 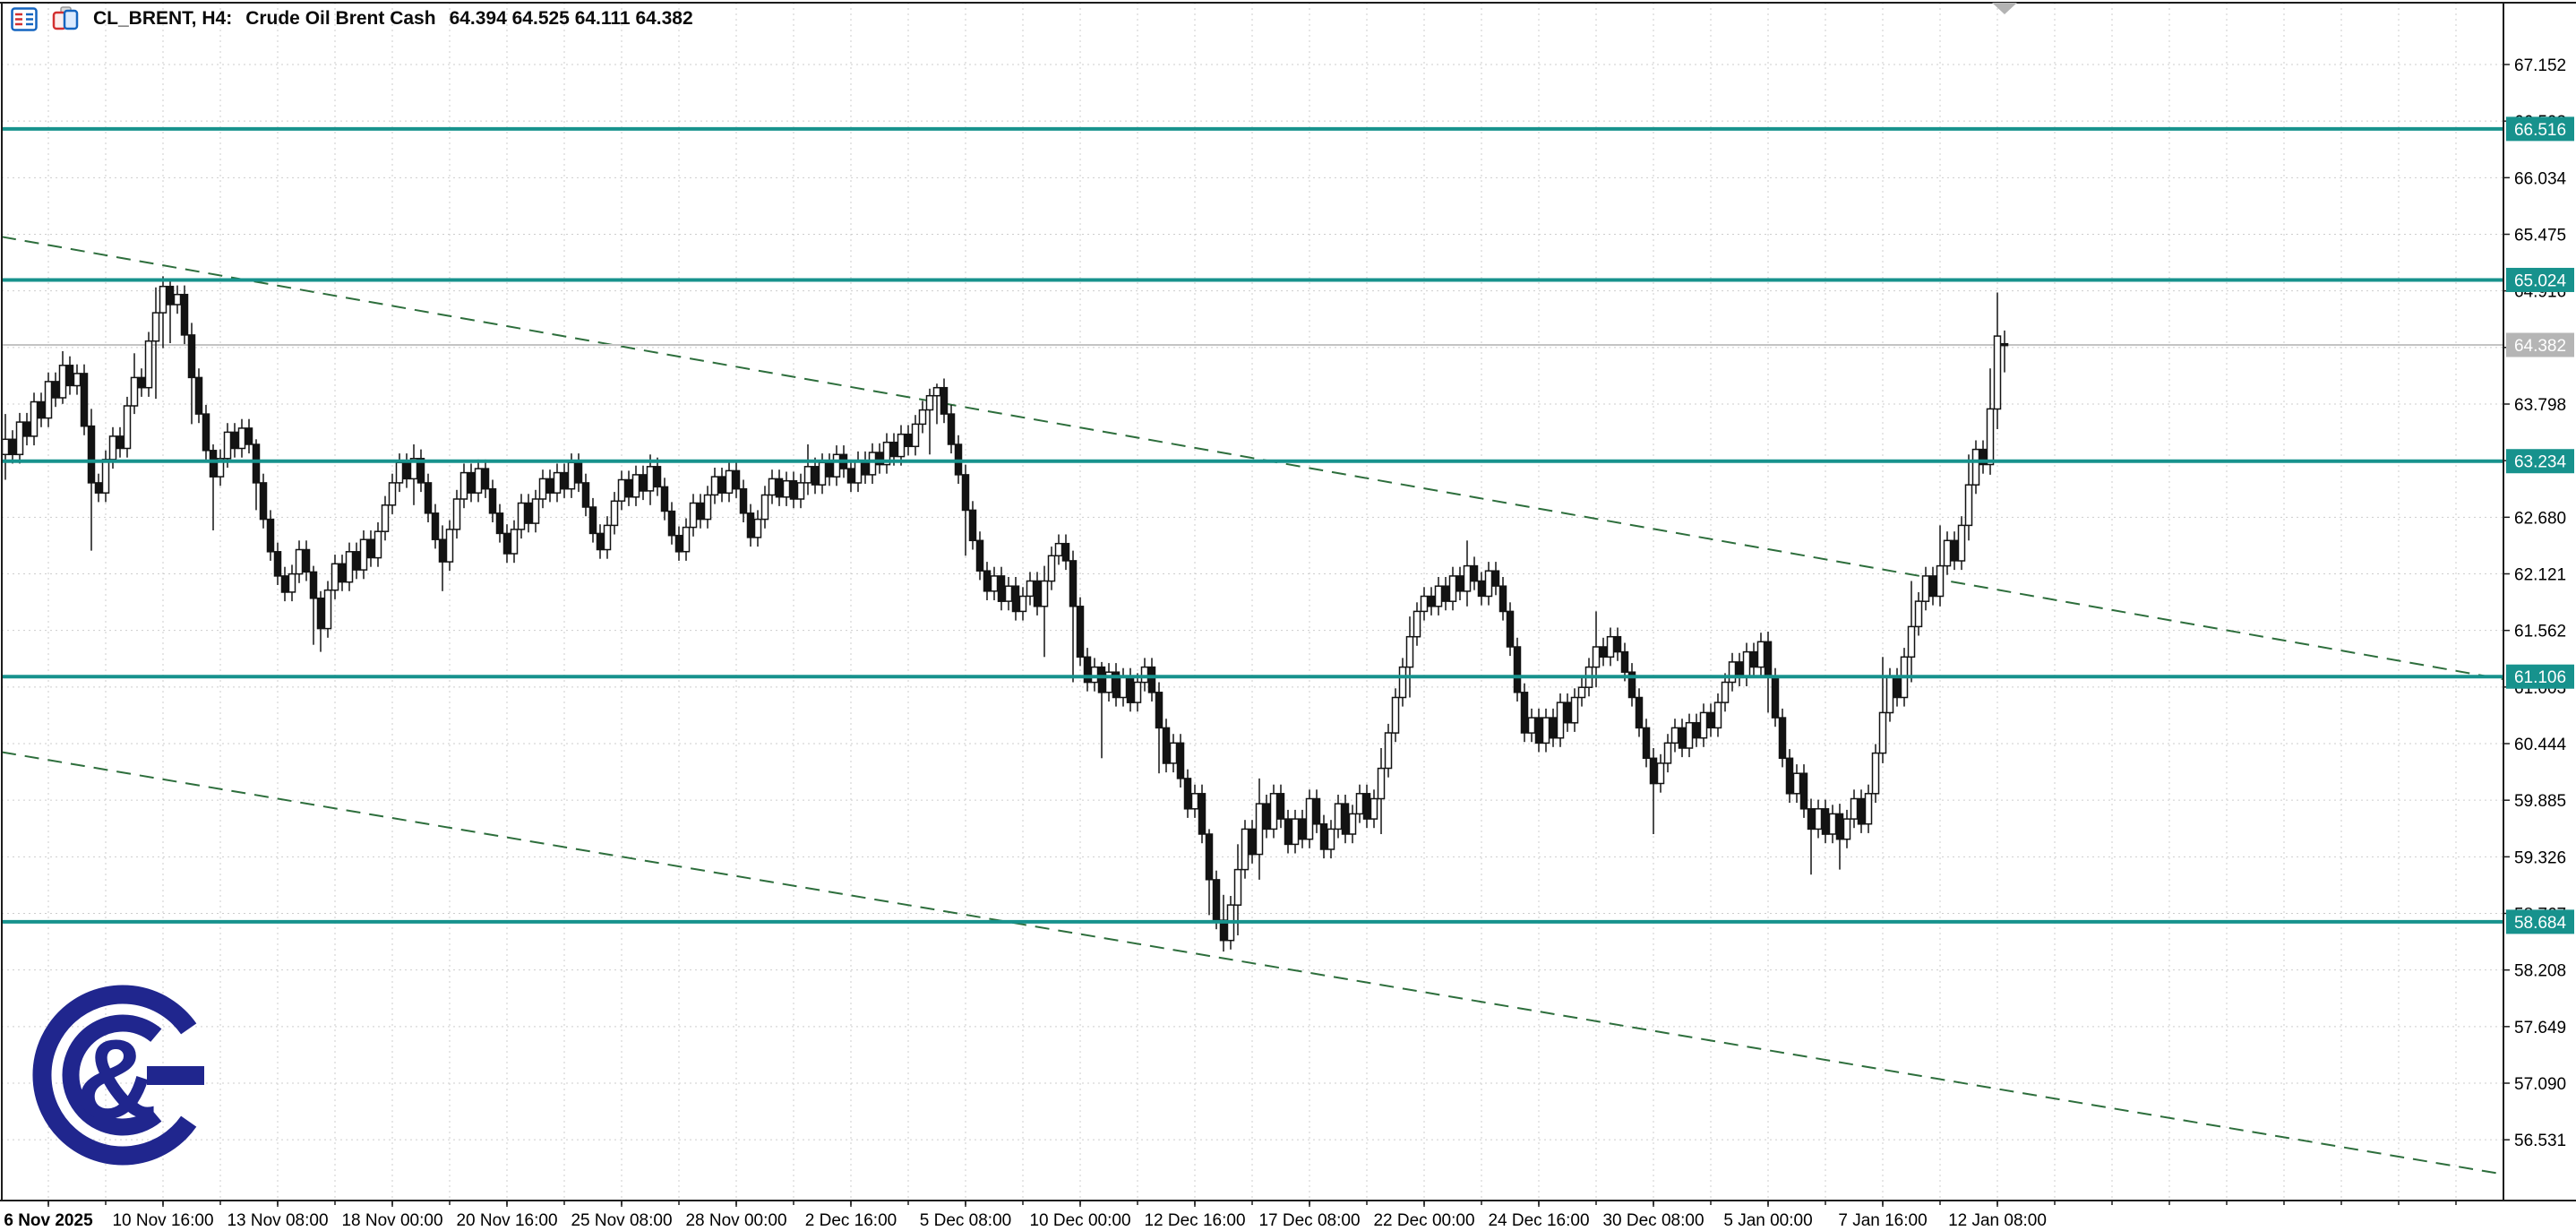 I want to click on x-axis-label: 10 Dec 00:00, so click(x=1079, y=1220).